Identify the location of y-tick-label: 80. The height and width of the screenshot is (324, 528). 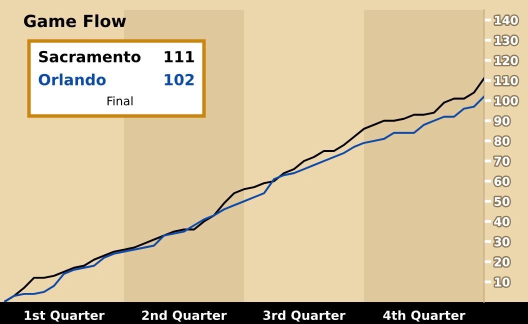
(502, 141).